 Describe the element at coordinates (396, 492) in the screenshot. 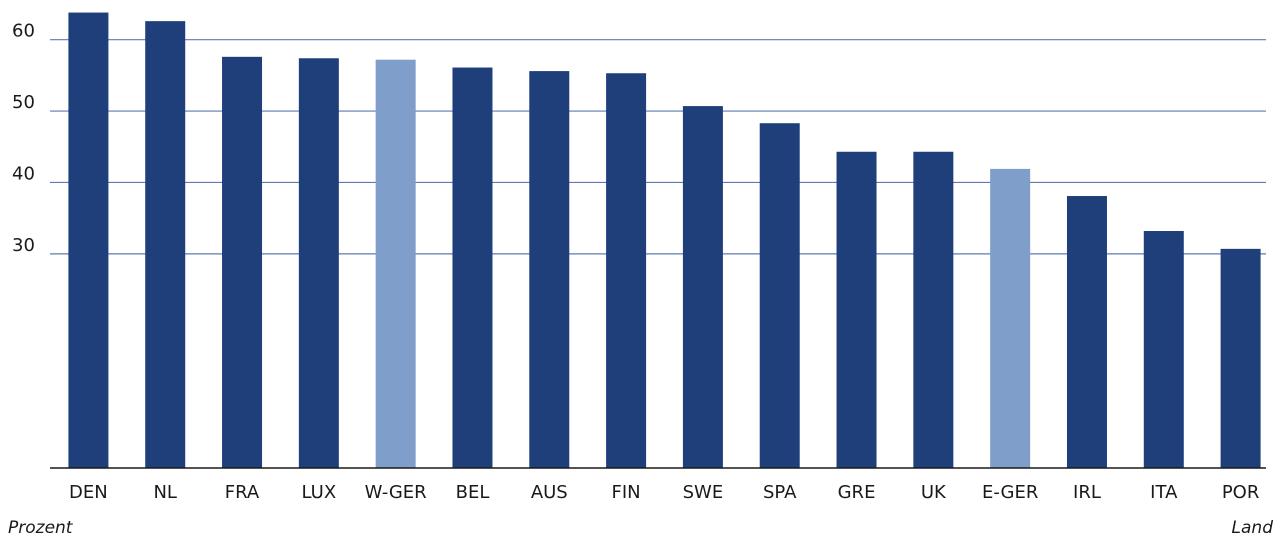

I see `x-tick-label: W-GER` at that location.